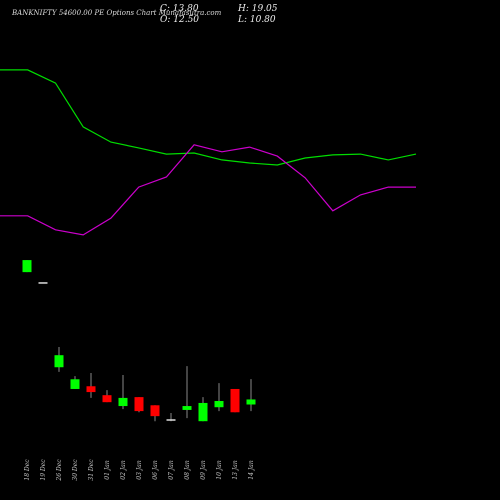 The width and height of the screenshot is (500, 500). I want to click on high-info: H: 19.05, so click(257, 9).